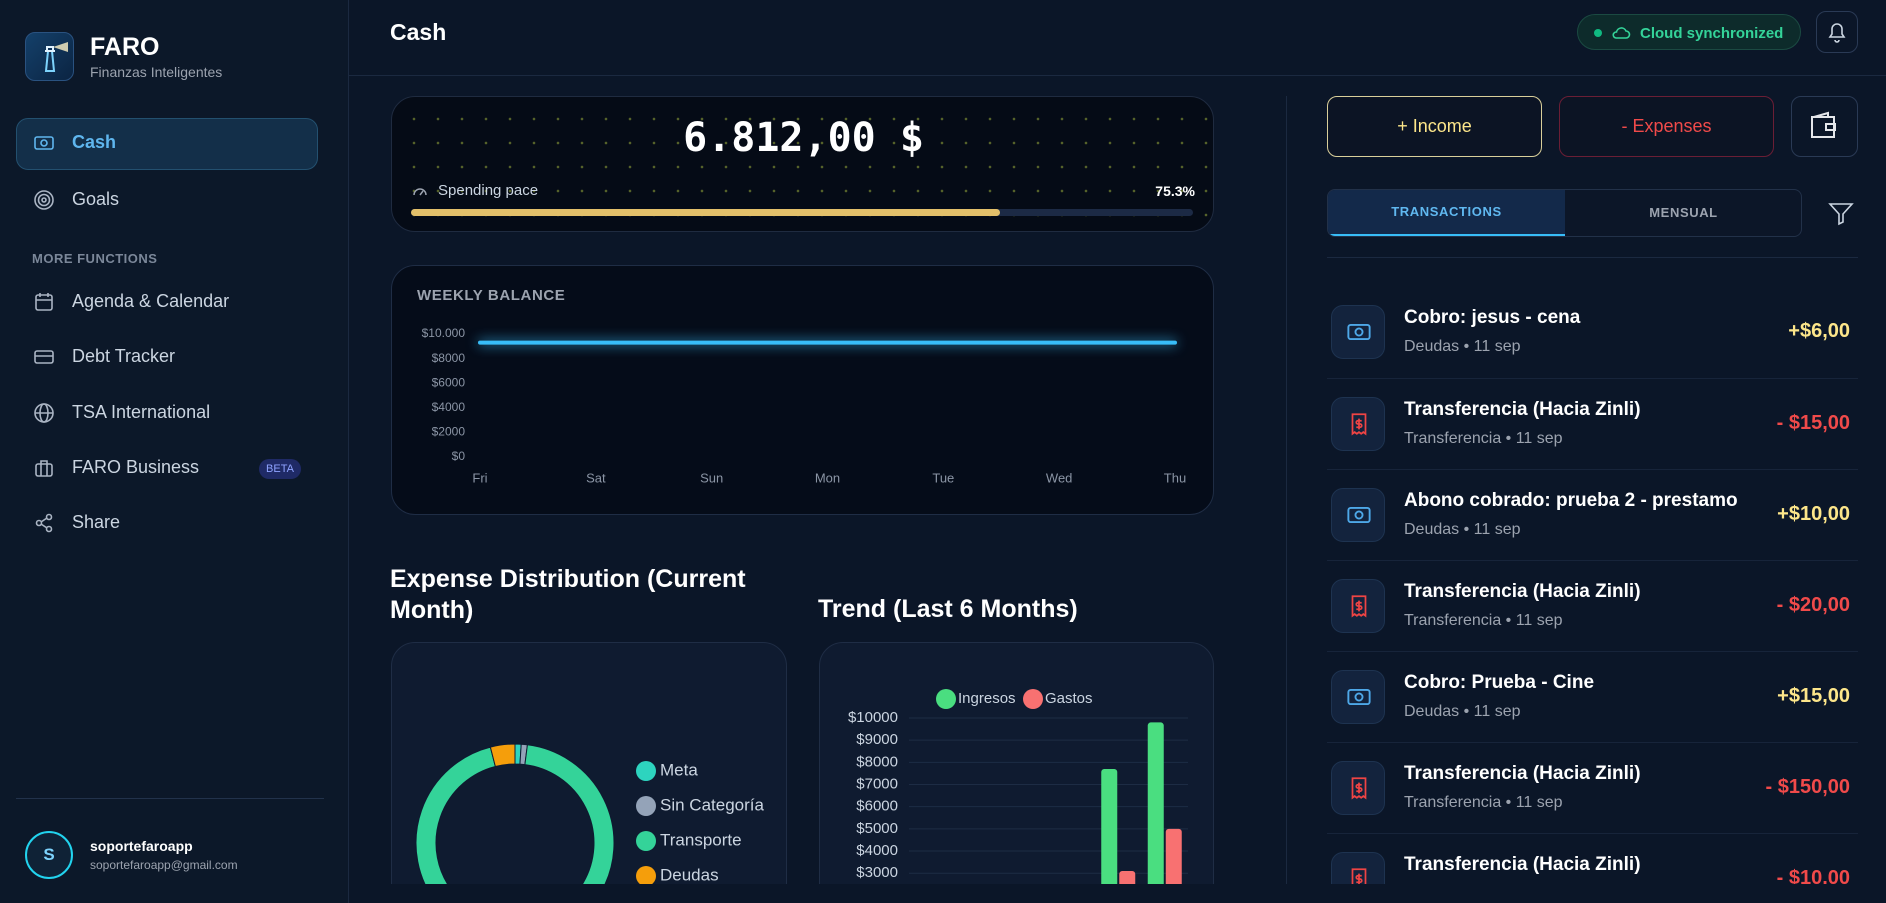 The height and width of the screenshot is (903, 1886). I want to click on panel-divider, so click(1286, 490).